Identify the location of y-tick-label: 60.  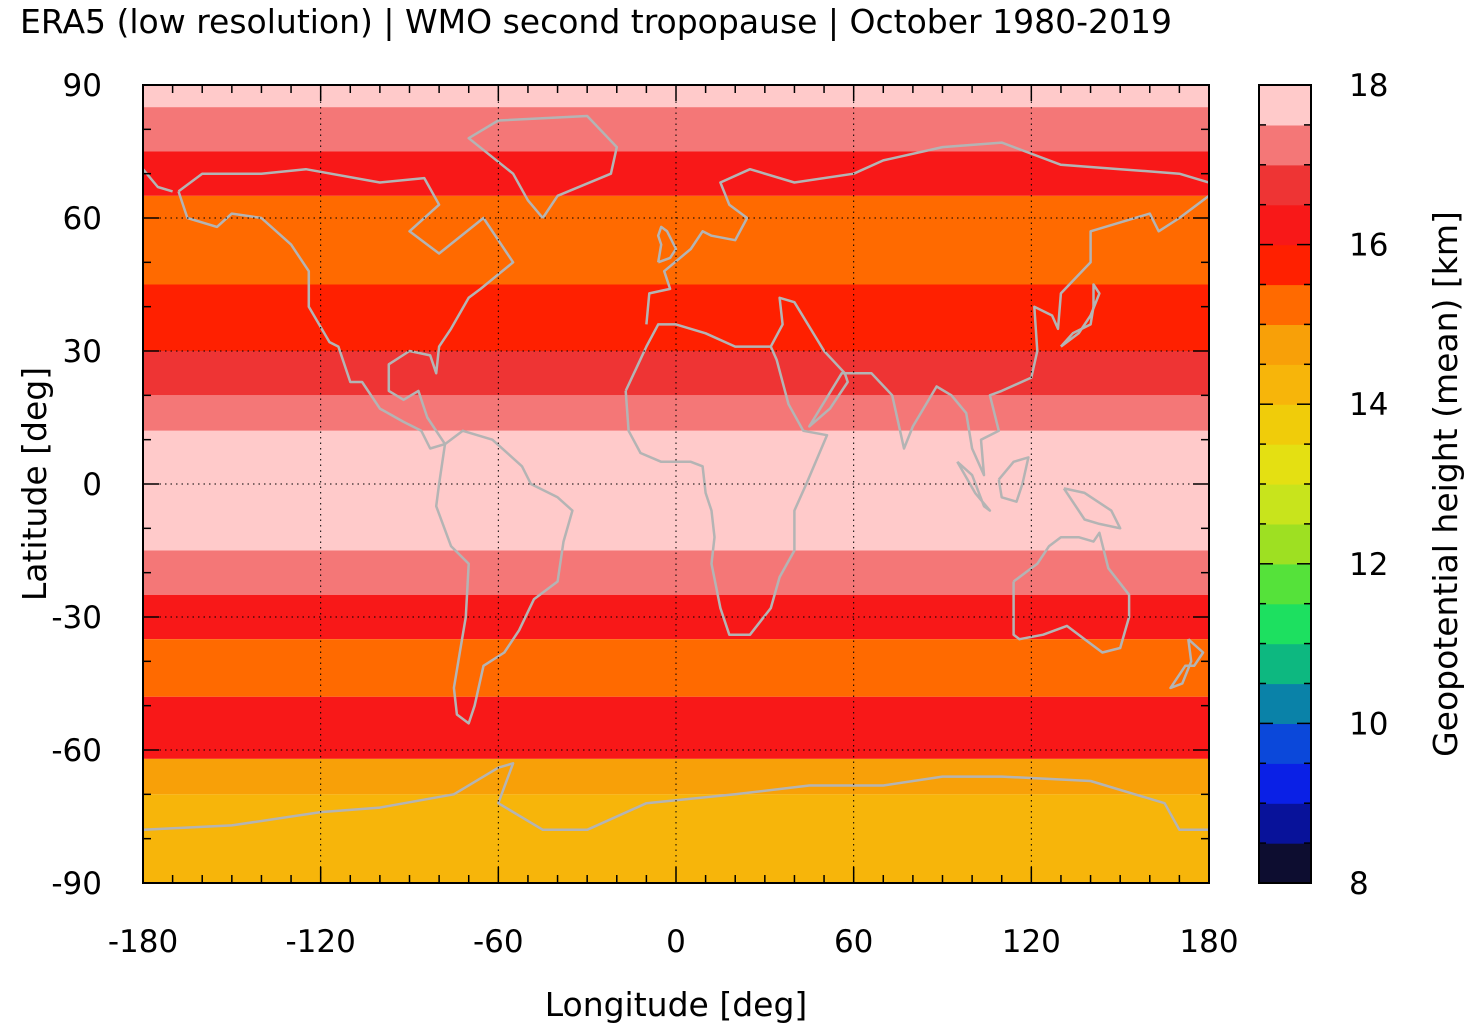
(82, 219).